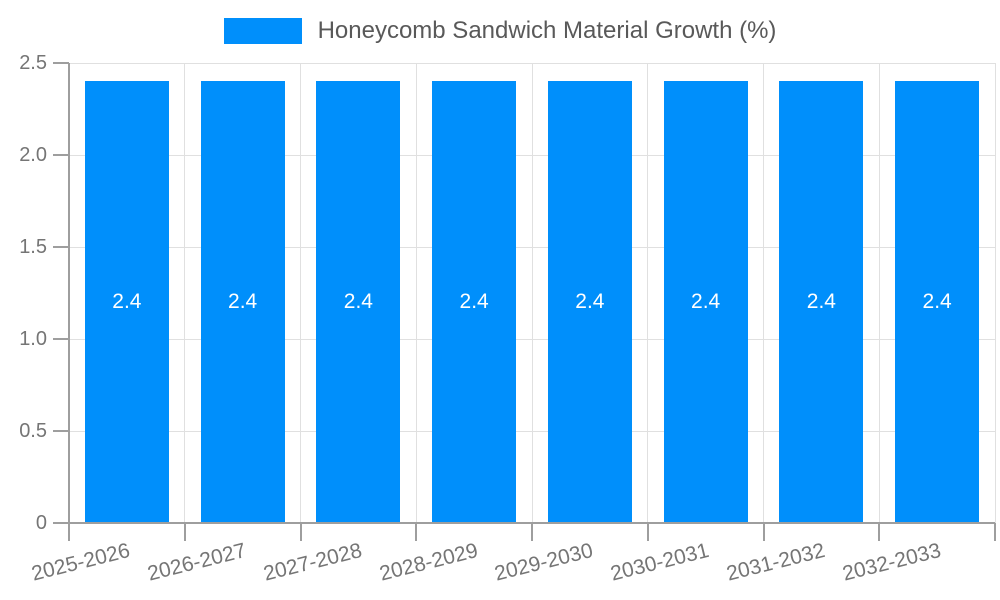 The height and width of the screenshot is (600, 1000). I want to click on x-tick-label: 2026-2027, so click(197, 562).